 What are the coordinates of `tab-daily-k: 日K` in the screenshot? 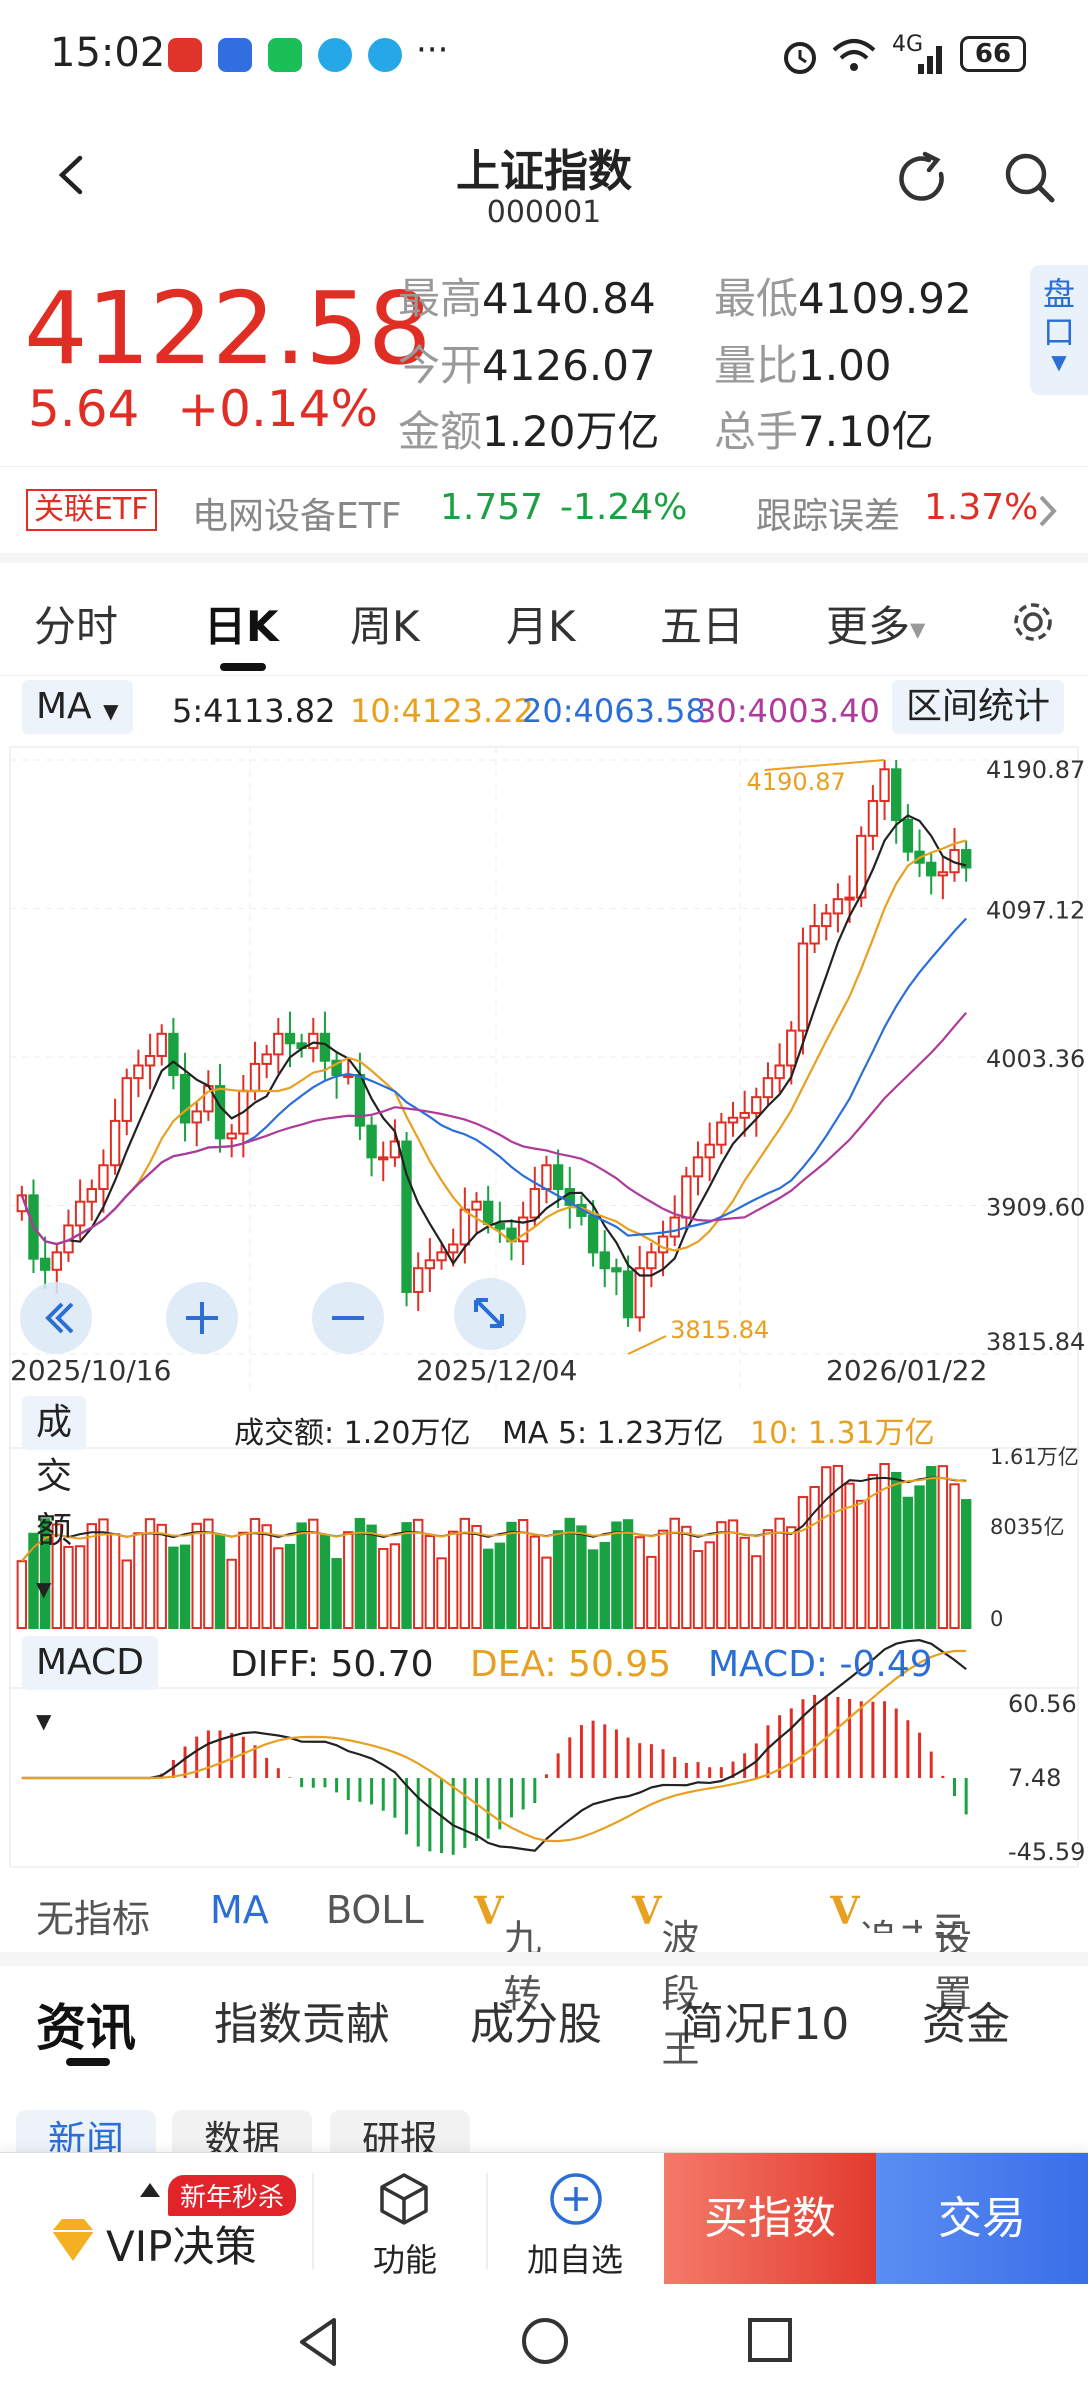 It's located at (241, 626).